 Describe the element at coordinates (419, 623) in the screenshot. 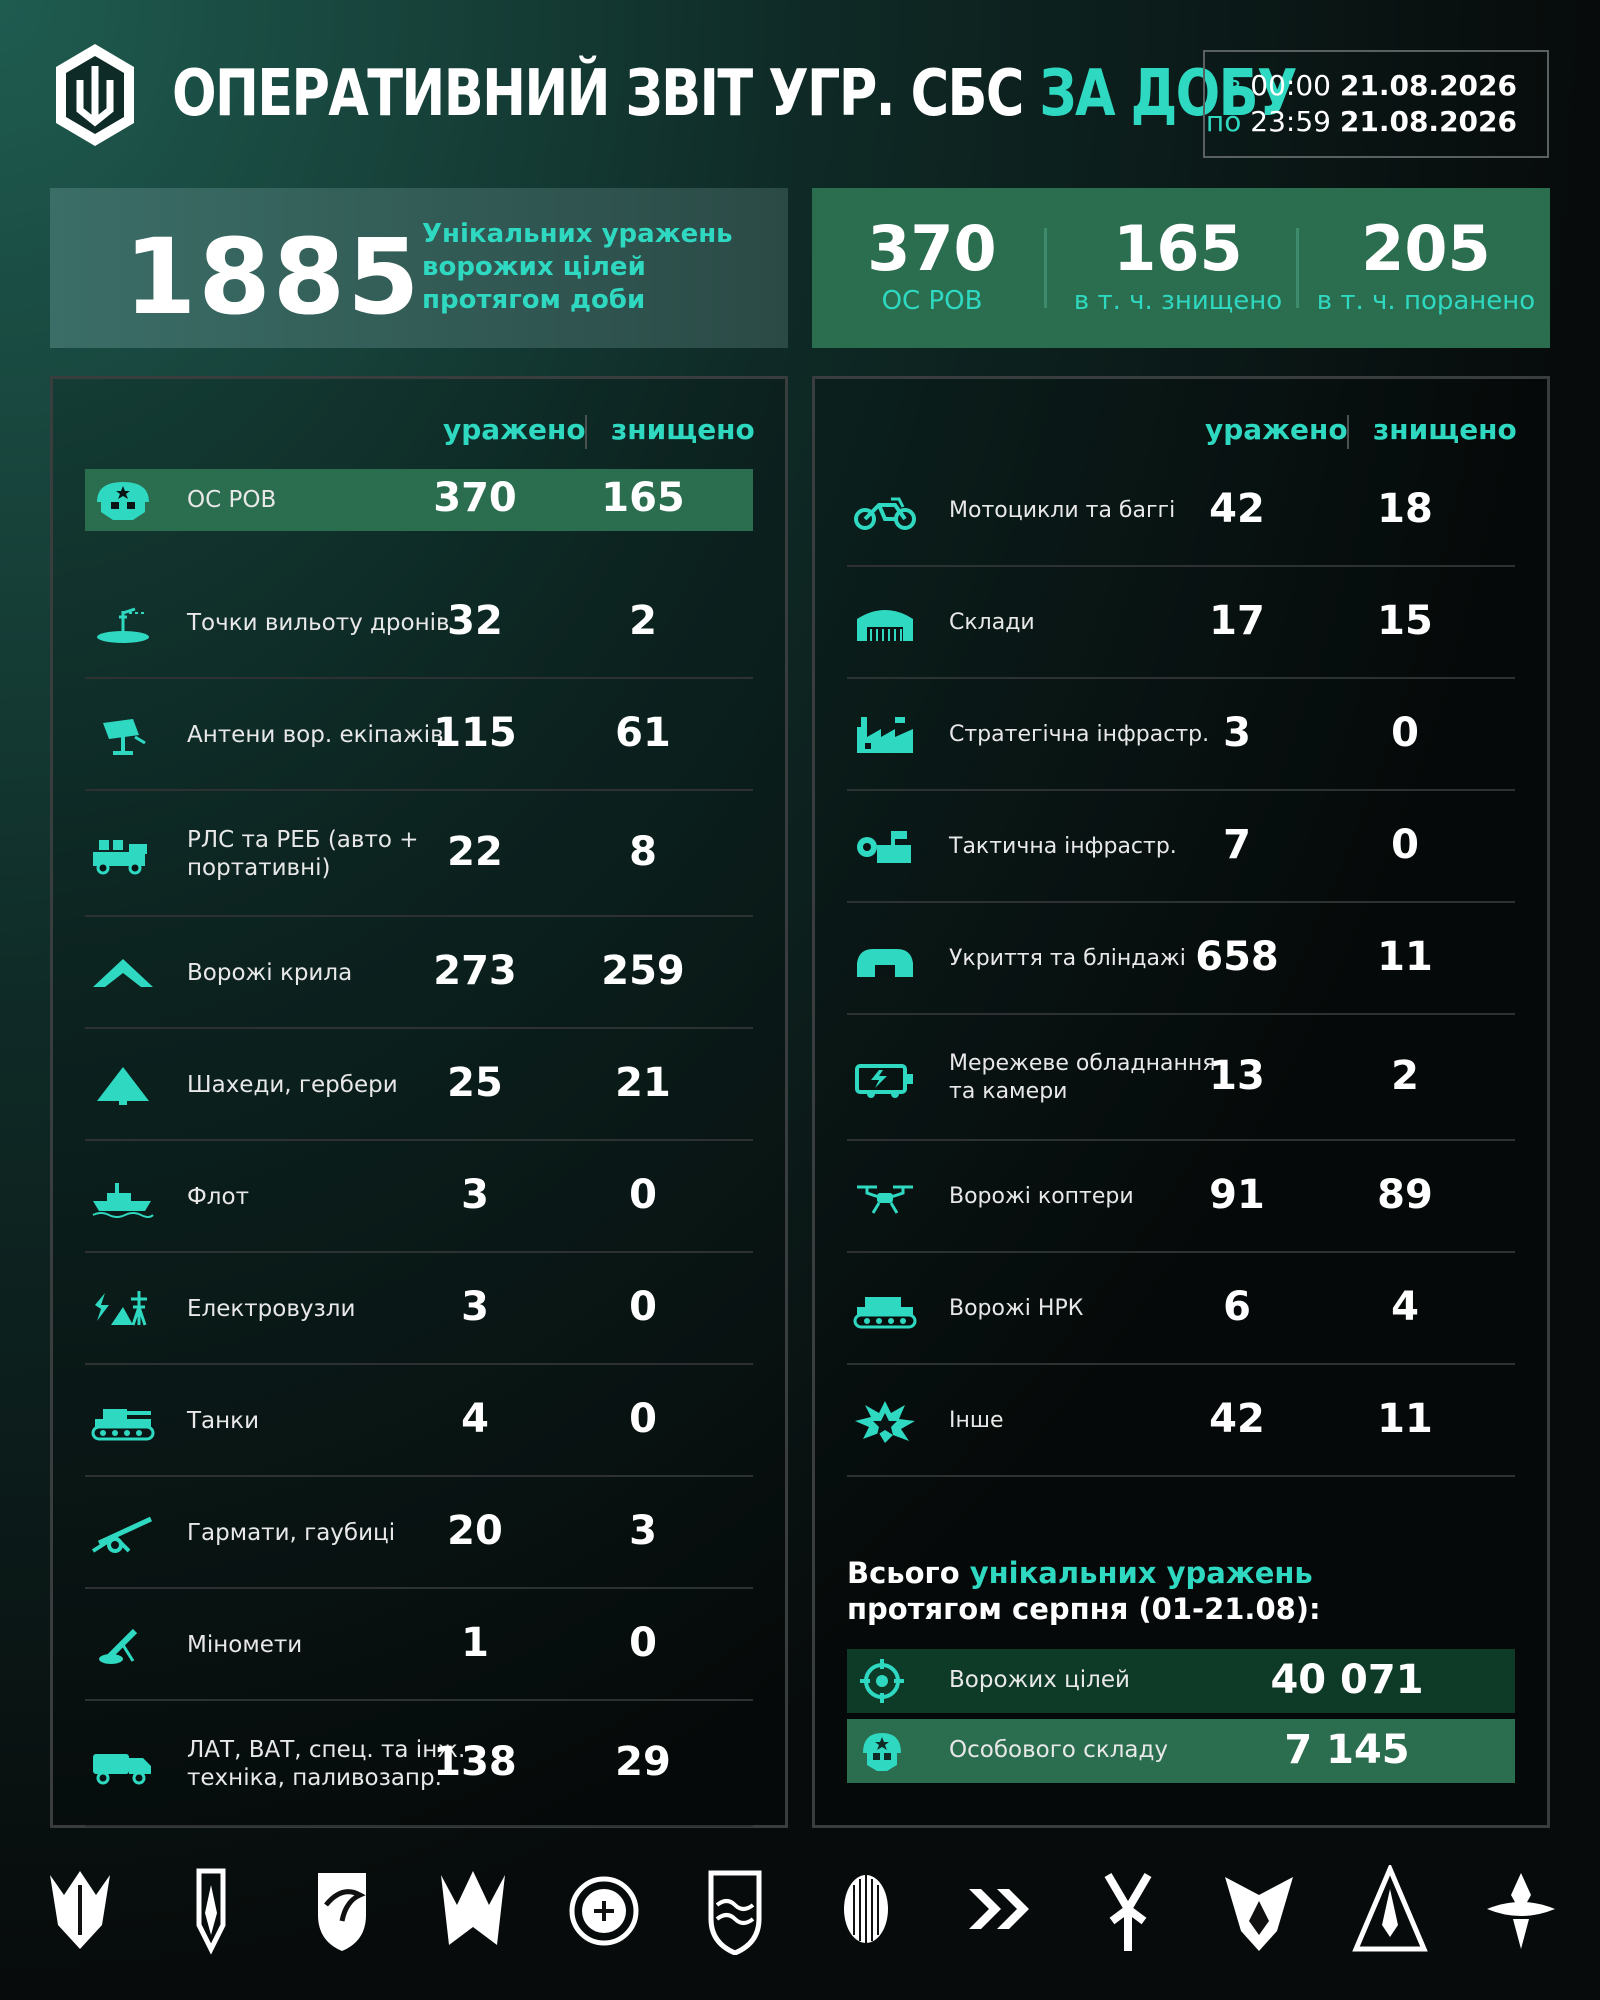

I see `table-row: Точки вильоту дронів 32 2` at that location.